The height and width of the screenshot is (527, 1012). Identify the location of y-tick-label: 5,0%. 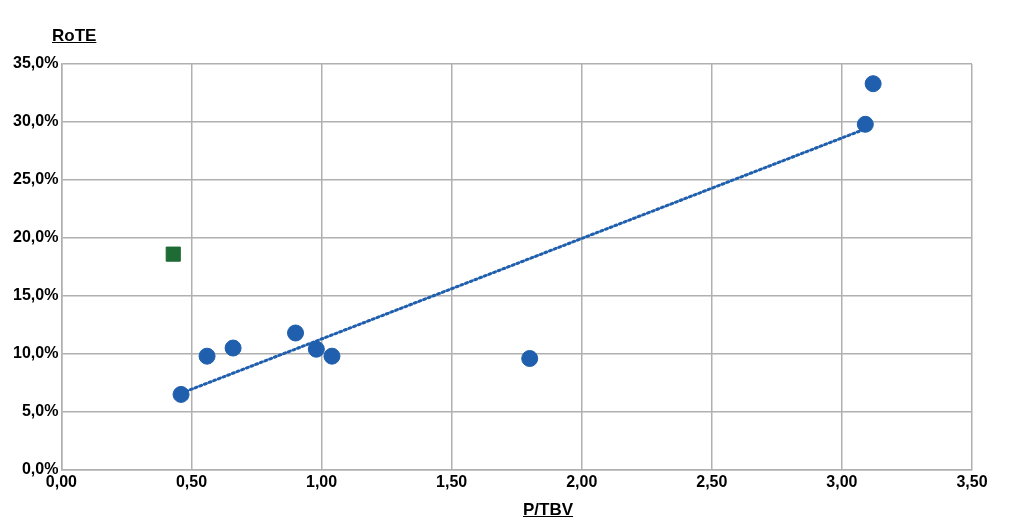
(40, 411).